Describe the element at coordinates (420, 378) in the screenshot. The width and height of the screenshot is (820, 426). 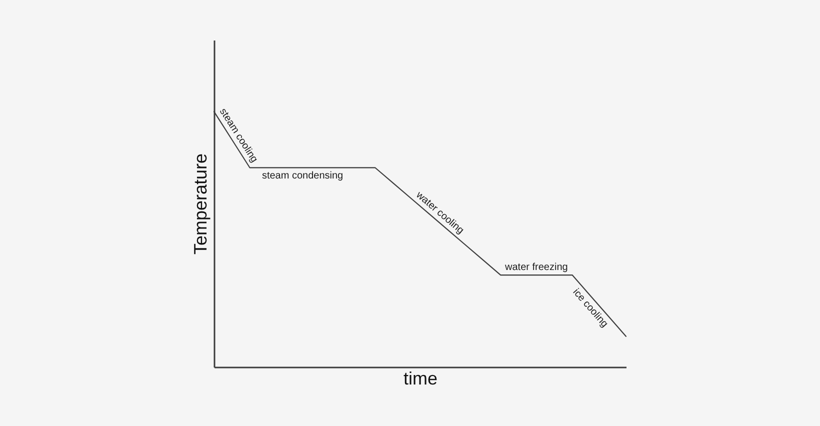
I see `x-axis-title: time` at that location.